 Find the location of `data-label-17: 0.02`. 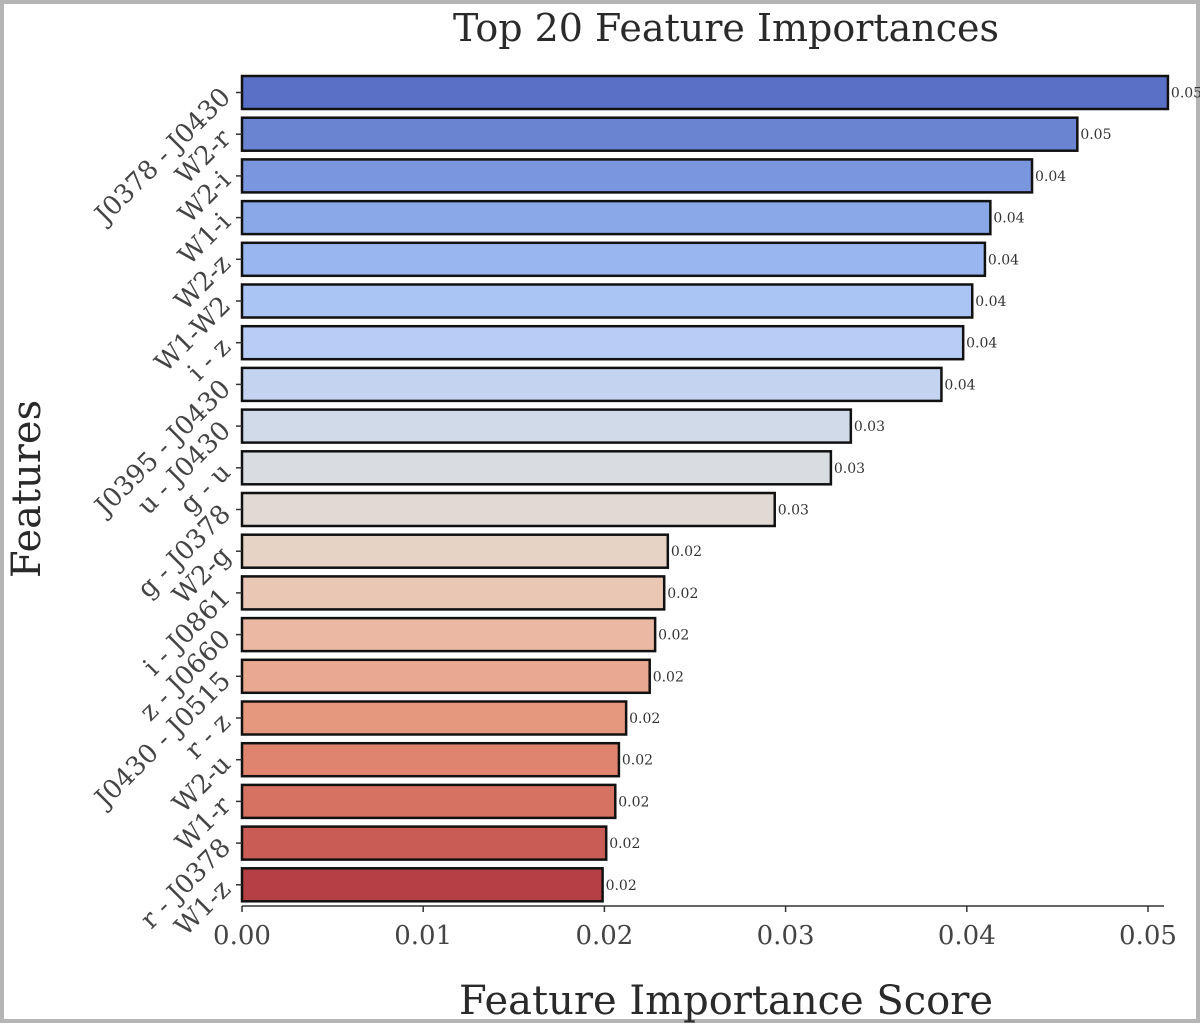

data-label-17: 0.02 is located at coordinates (633, 802).